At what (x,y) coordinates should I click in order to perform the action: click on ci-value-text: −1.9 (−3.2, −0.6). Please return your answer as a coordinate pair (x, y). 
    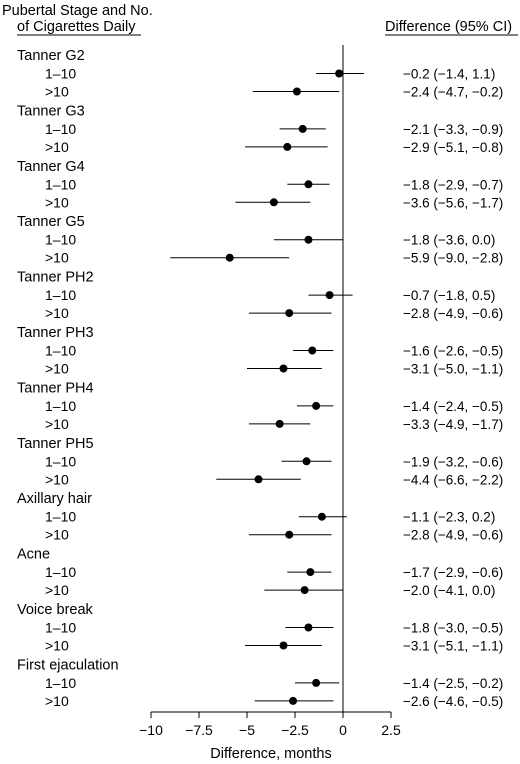
    Looking at the image, I should click on (453, 461).